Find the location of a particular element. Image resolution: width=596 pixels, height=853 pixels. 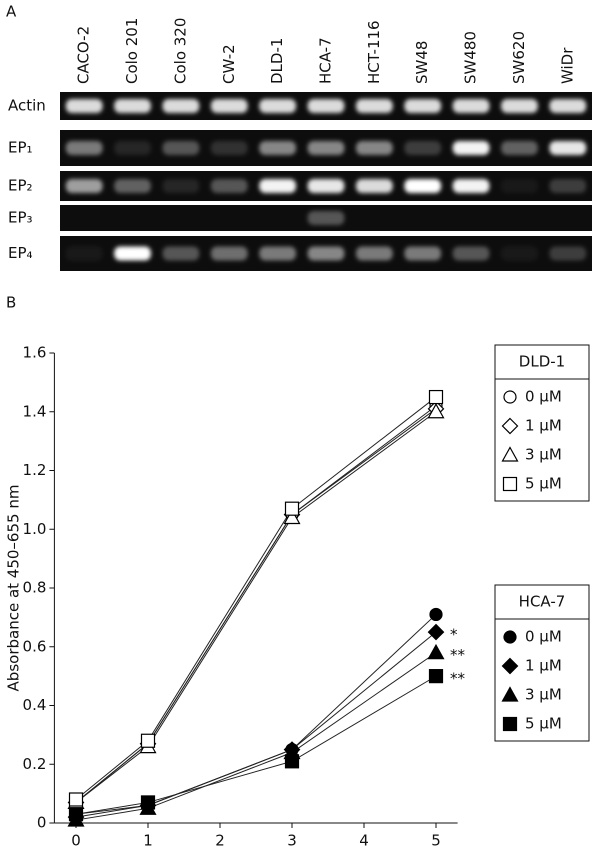

y-tick-label: 1.6 is located at coordinates (35, 353).